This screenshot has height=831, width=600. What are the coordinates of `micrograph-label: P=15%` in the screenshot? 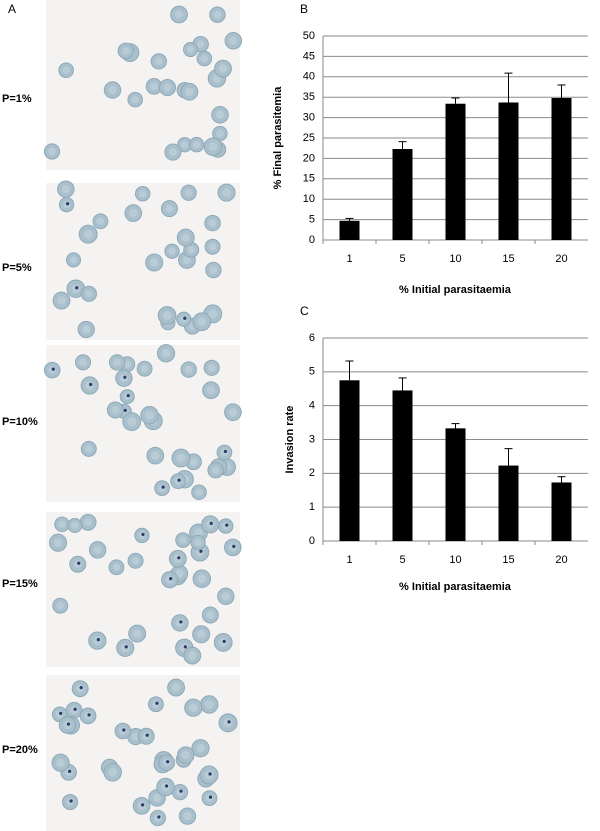 It's located at (20, 584).